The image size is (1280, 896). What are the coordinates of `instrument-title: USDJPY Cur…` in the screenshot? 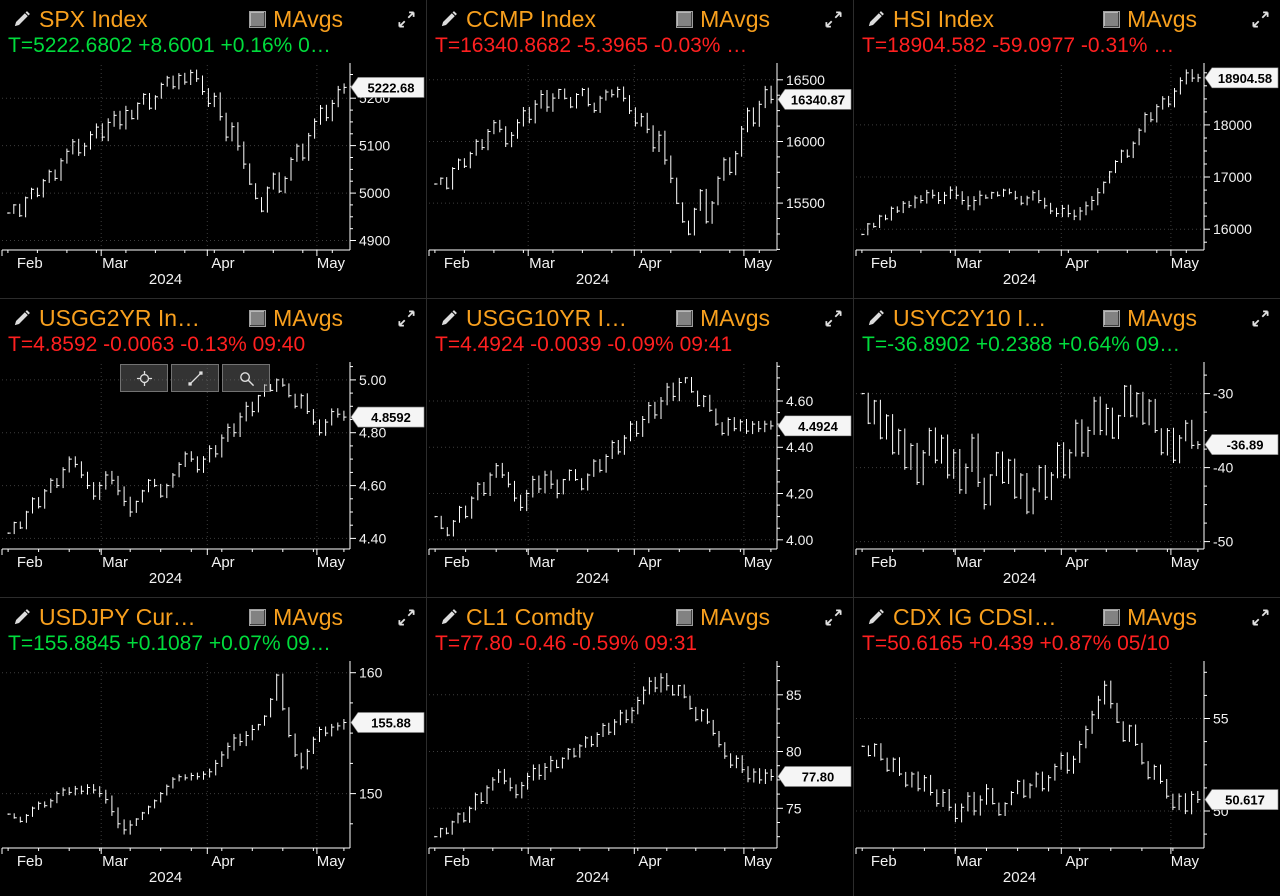 It's located at (117, 616).